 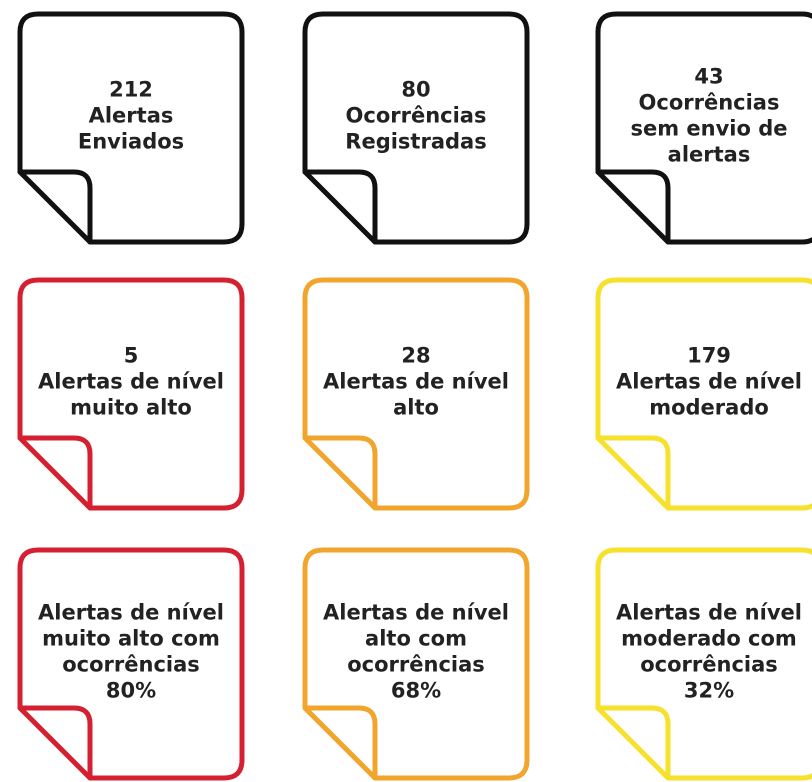 What do you see at coordinates (131, 116) in the screenshot?
I see `card-text: Alertas` at bounding box center [131, 116].